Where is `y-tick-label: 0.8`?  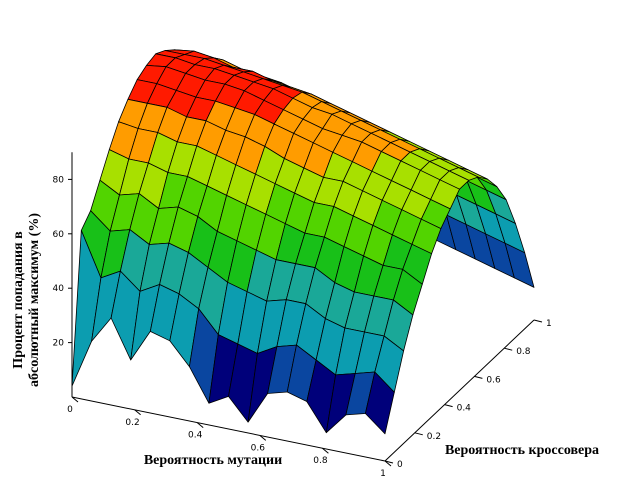
y-tick-label: 0.8 is located at coordinates (523, 352).